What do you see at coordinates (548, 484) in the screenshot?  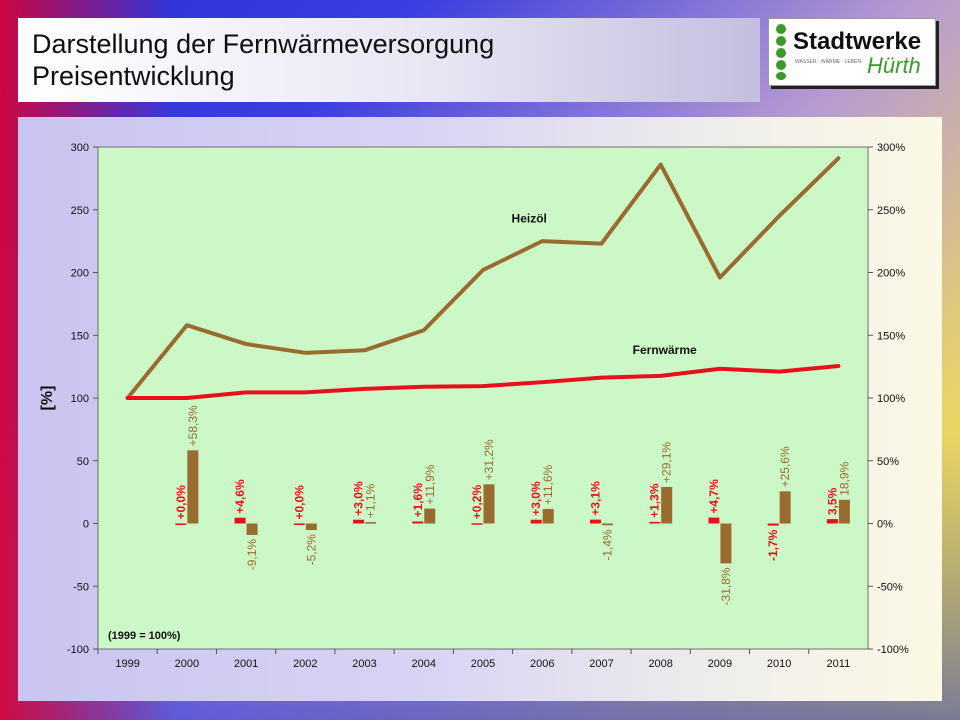 I see `bar-label-heizoel: +11,6%` at bounding box center [548, 484].